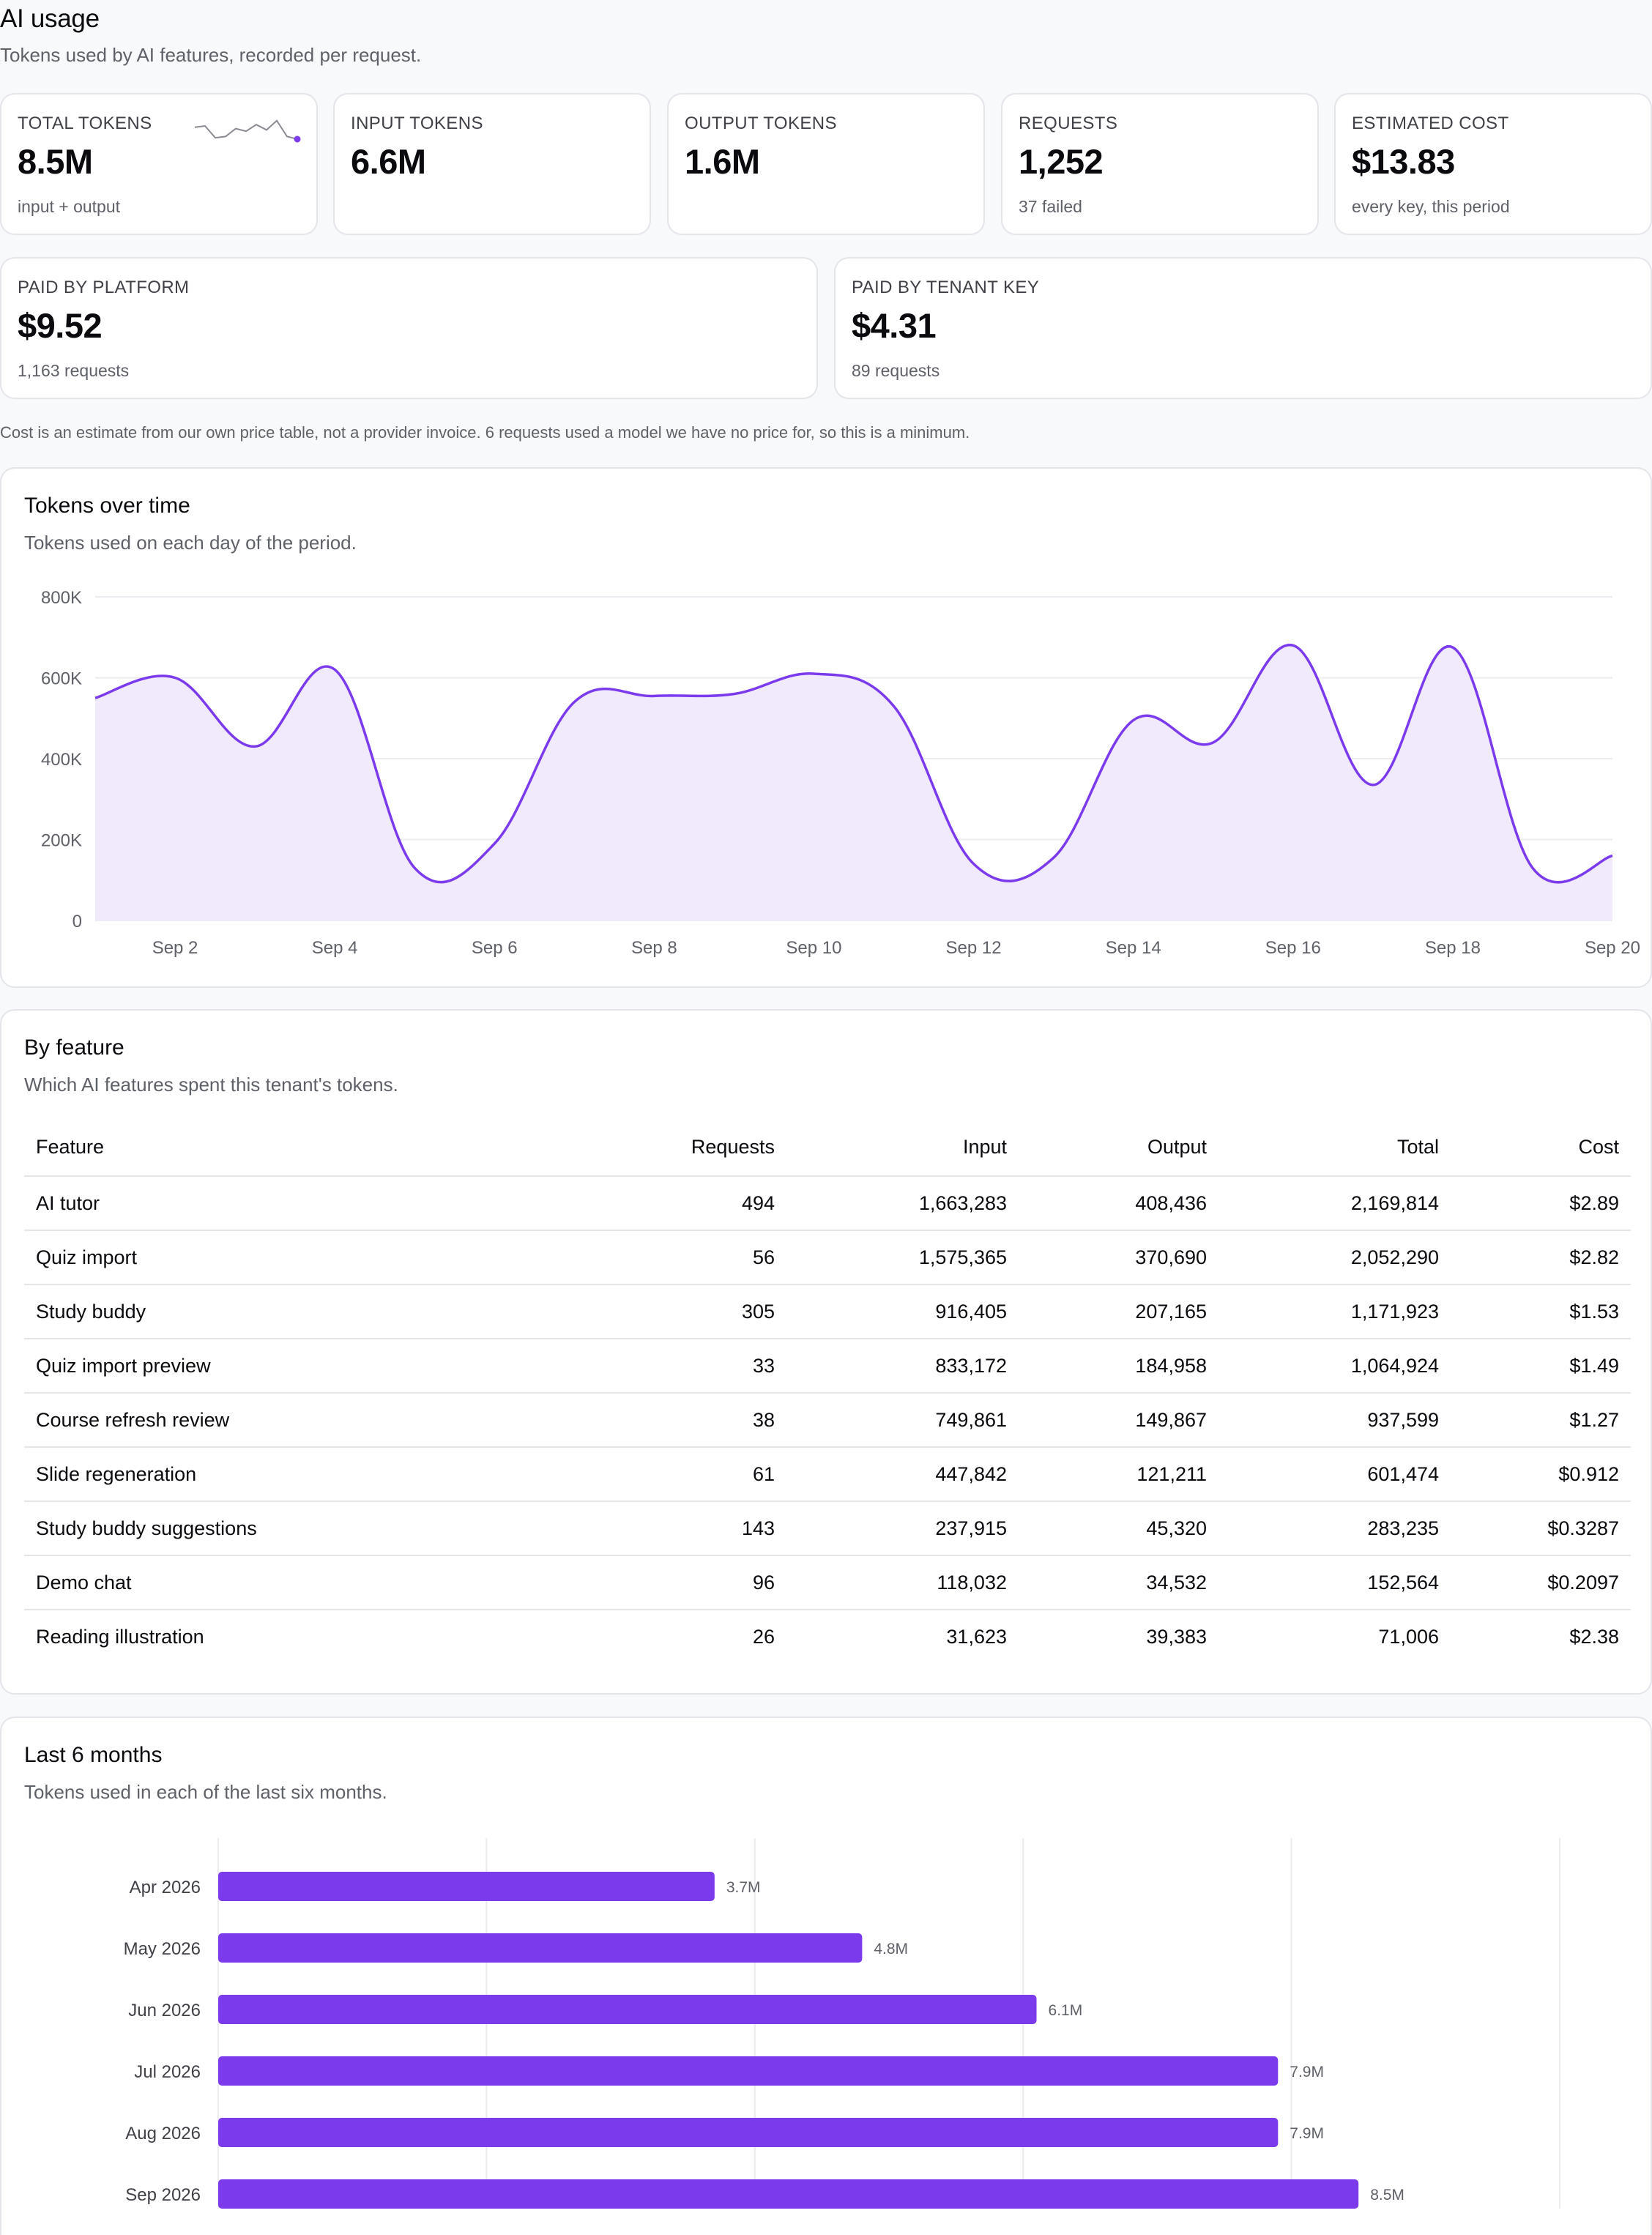 Image resolution: width=1652 pixels, height=2235 pixels. I want to click on stat-label: TOTAL TOKENS, so click(85, 123).